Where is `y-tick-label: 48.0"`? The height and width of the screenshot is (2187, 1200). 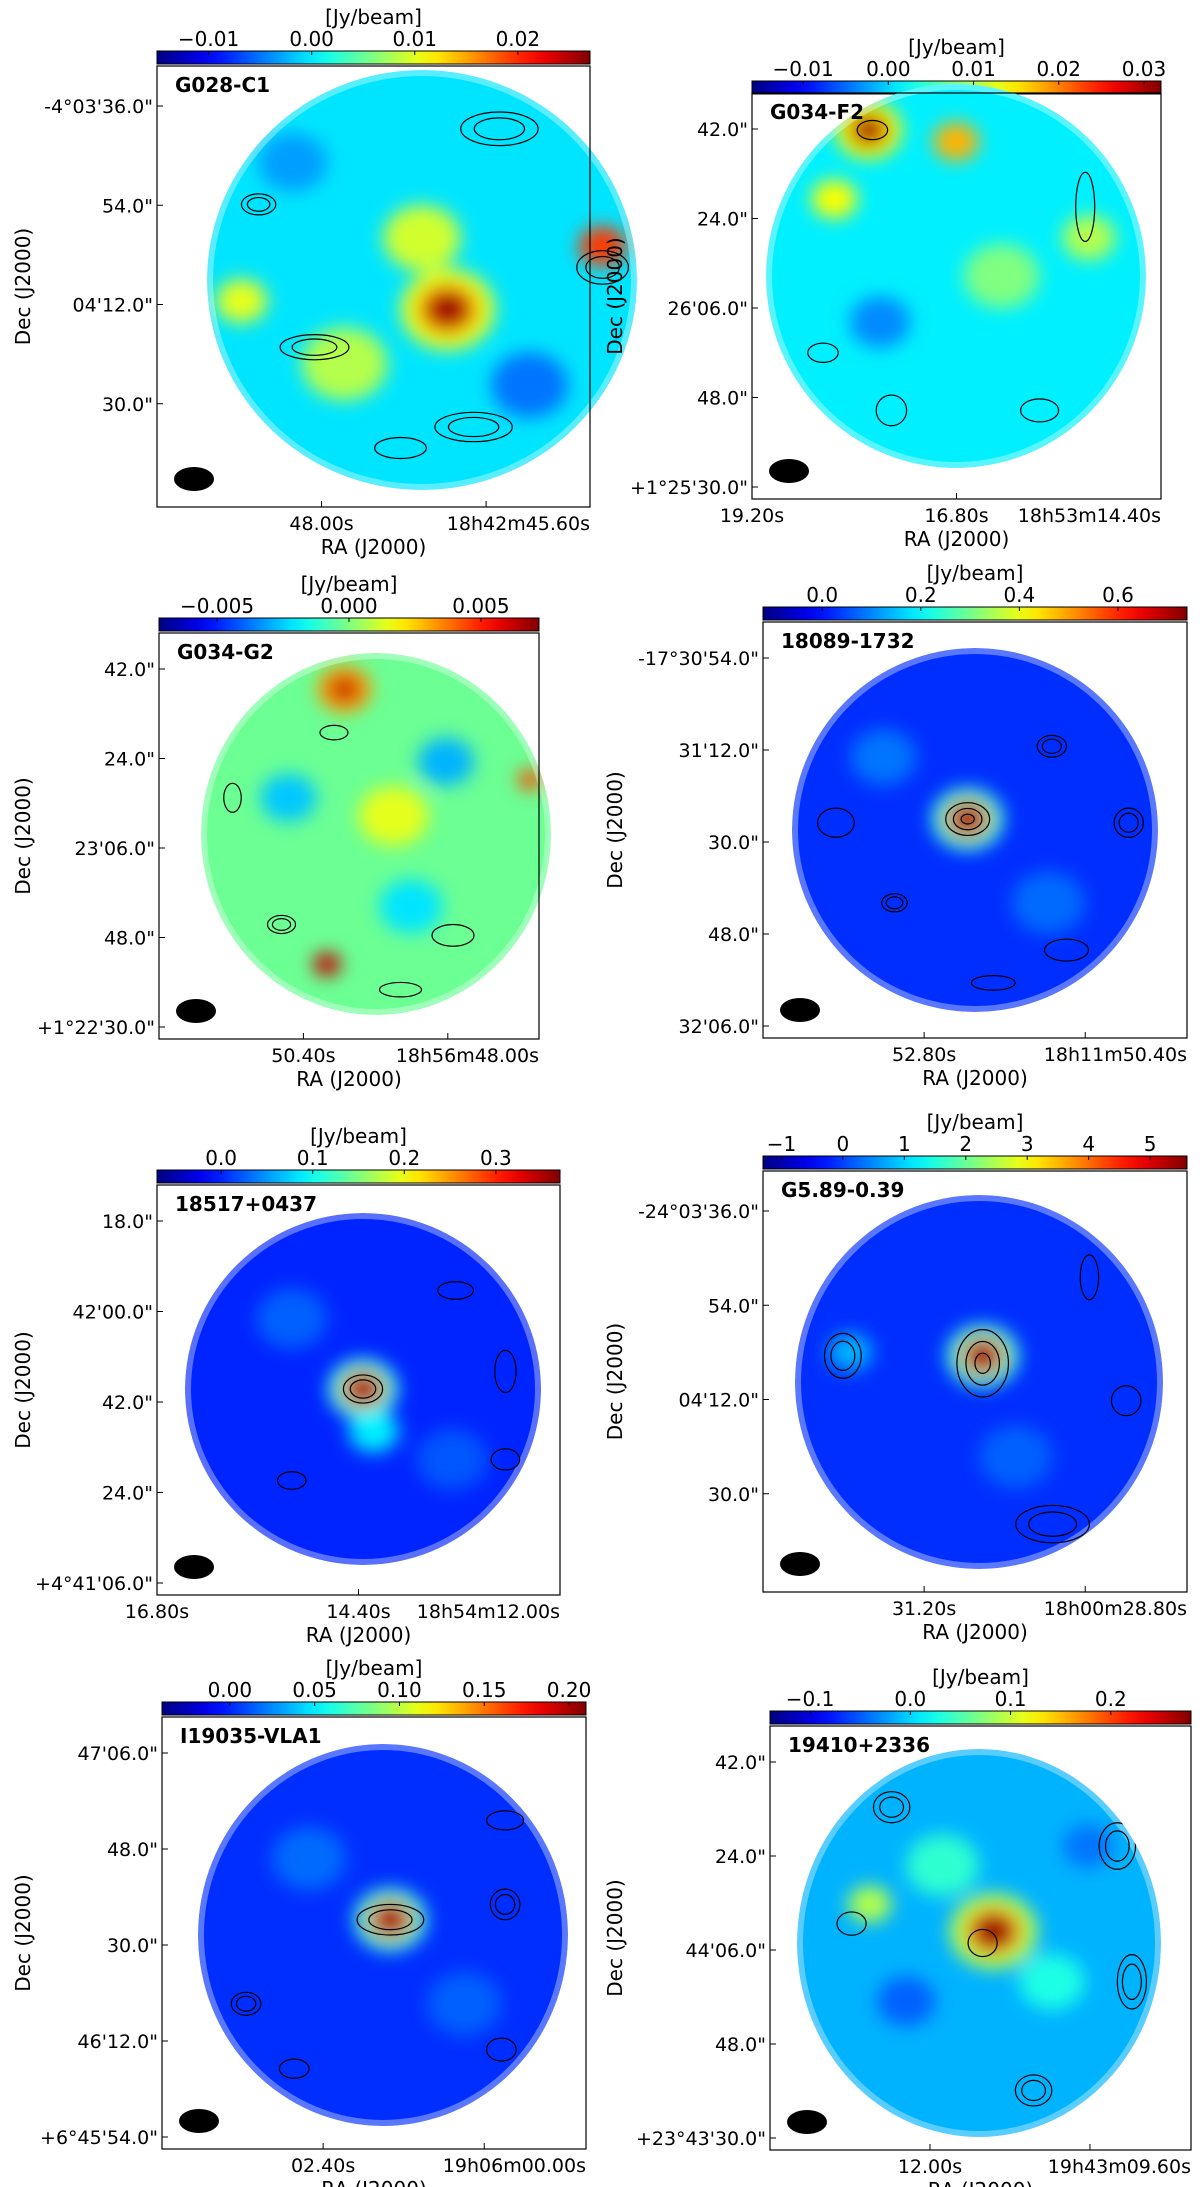
y-tick-label: 48.0" is located at coordinates (132, 1850).